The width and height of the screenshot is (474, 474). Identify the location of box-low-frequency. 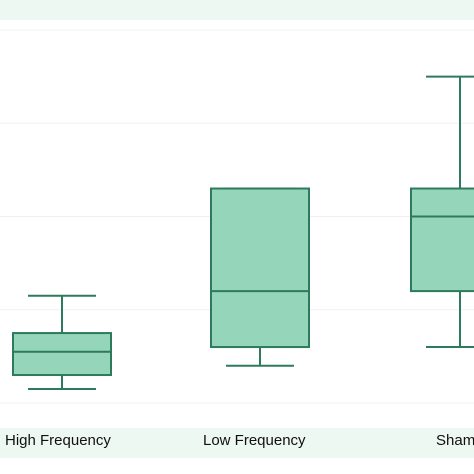
(260, 277).